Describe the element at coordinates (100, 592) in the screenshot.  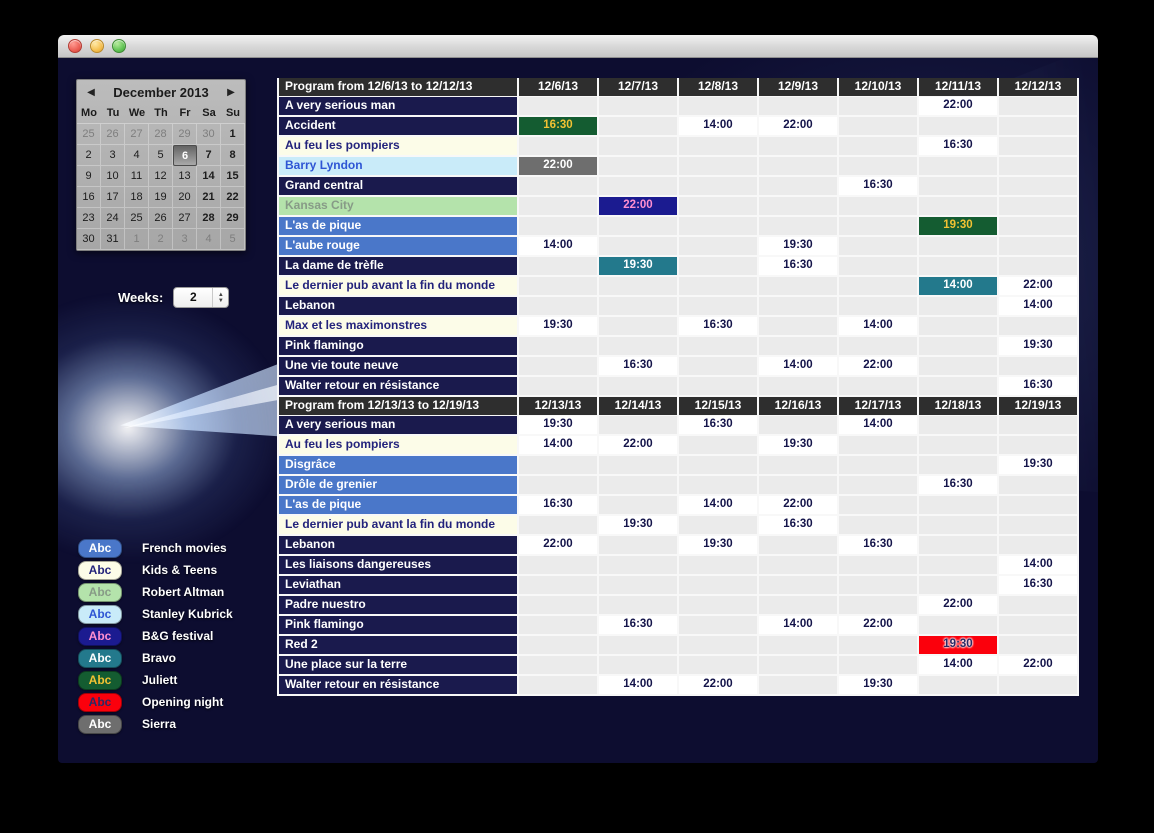
I see `legend-chip-altman: Abc` at that location.